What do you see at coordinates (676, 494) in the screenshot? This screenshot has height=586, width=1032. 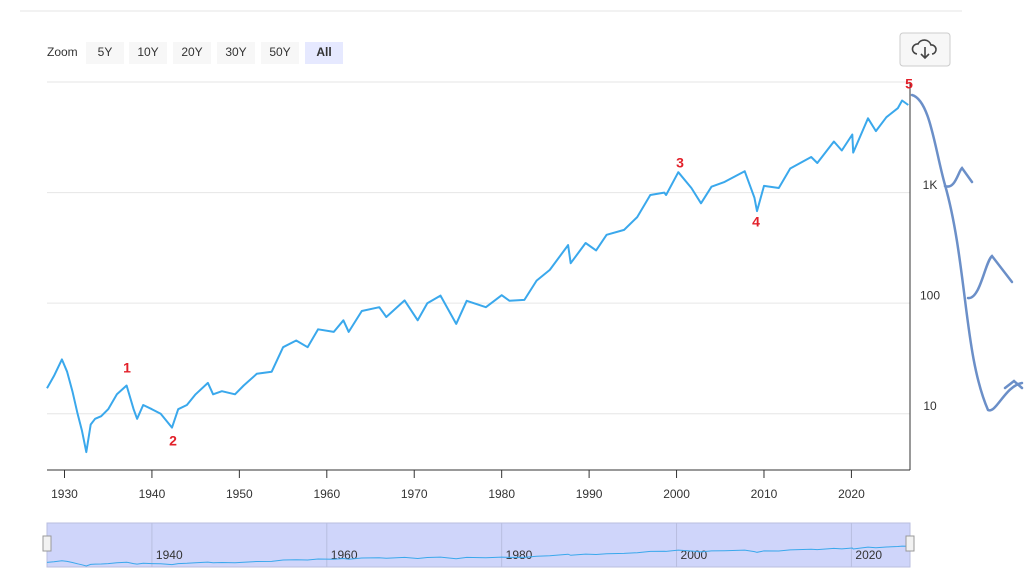 I see `x-tick-label: 2000` at bounding box center [676, 494].